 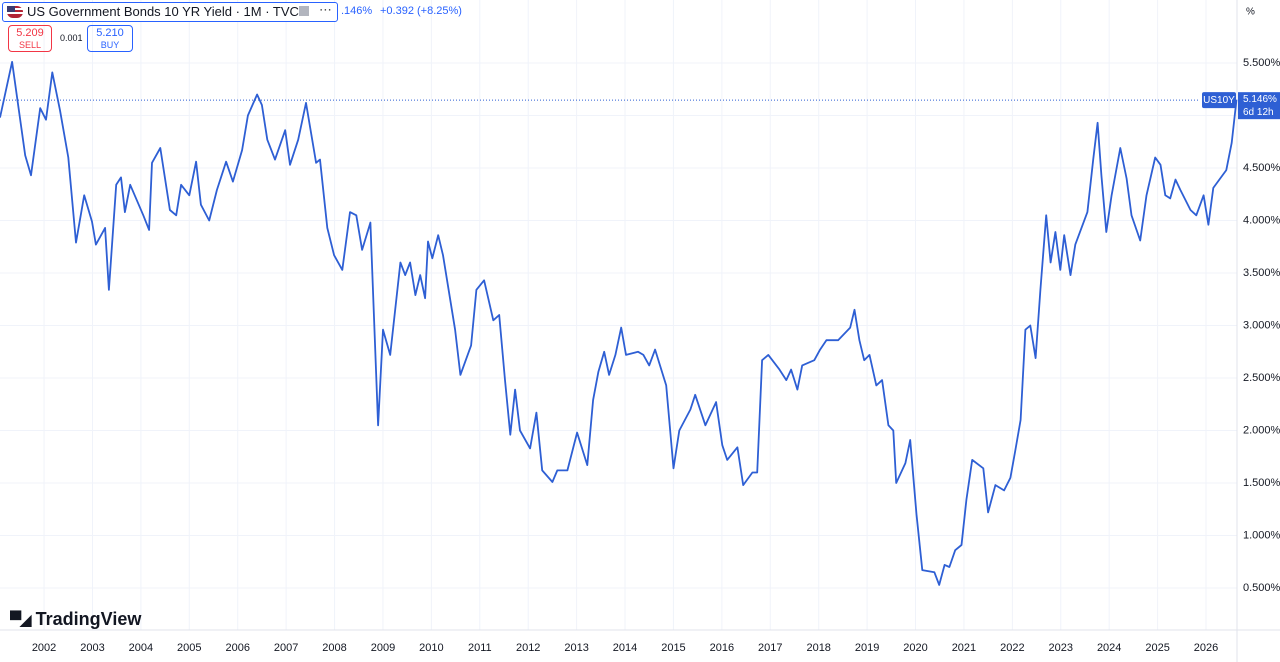 I want to click on x-tick-label: 2026, so click(x=1206, y=648).